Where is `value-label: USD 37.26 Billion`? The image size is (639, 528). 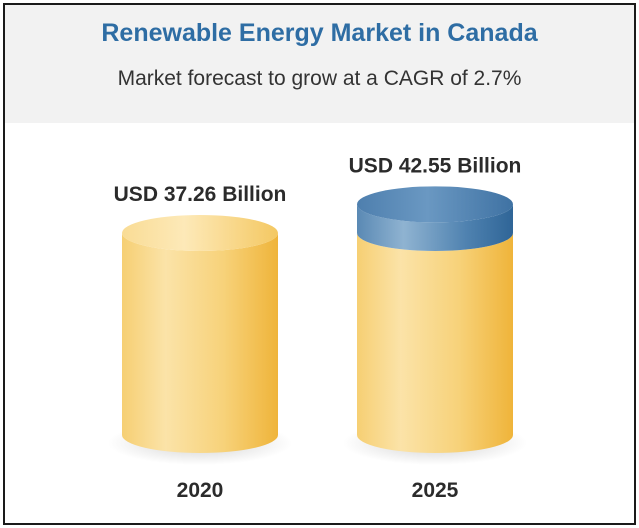
value-label: USD 37.26 Billion is located at coordinates (200, 194).